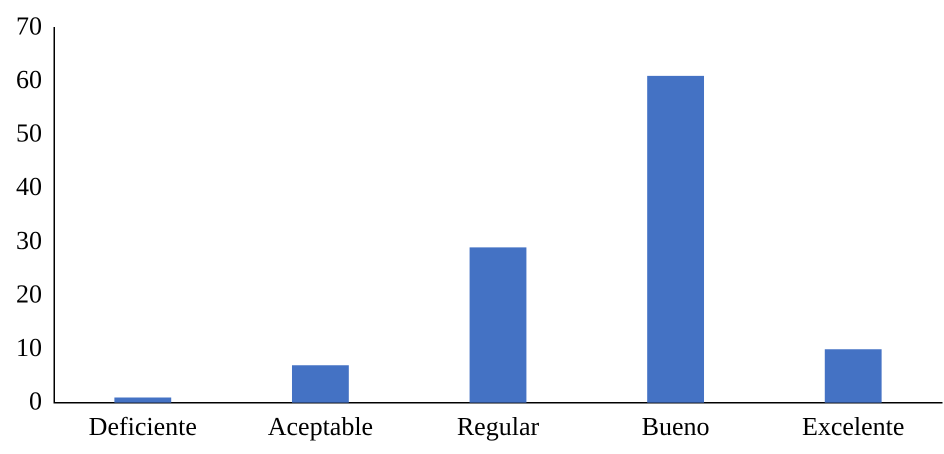 This screenshot has height=454, width=944. What do you see at coordinates (29, 79) in the screenshot?
I see `y-tick-label: 60` at bounding box center [29, 79].